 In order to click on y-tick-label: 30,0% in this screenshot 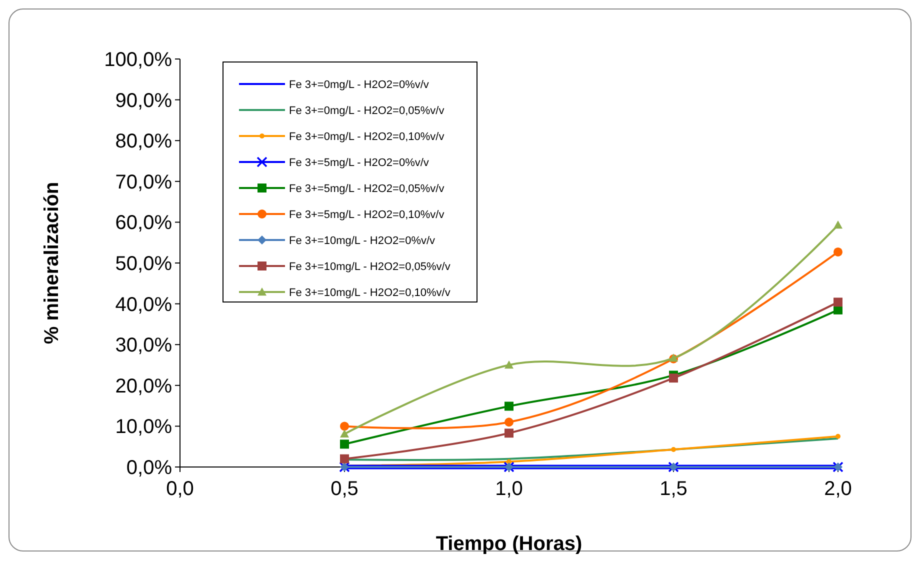, I will do `click(143, 345)`.